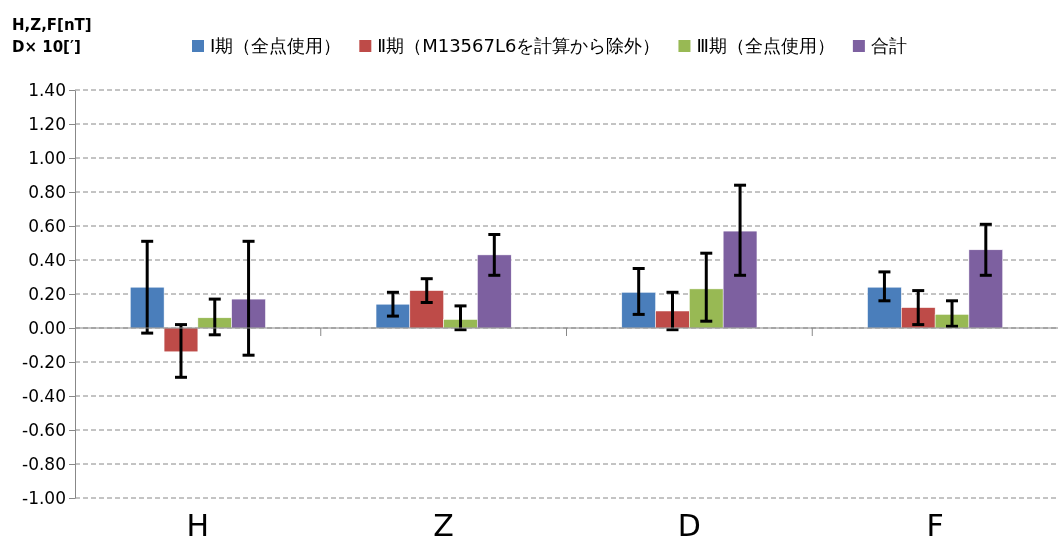 The image size is (1062, 547). I want to click on y-tick-label: 0.80, so click(47, 191).